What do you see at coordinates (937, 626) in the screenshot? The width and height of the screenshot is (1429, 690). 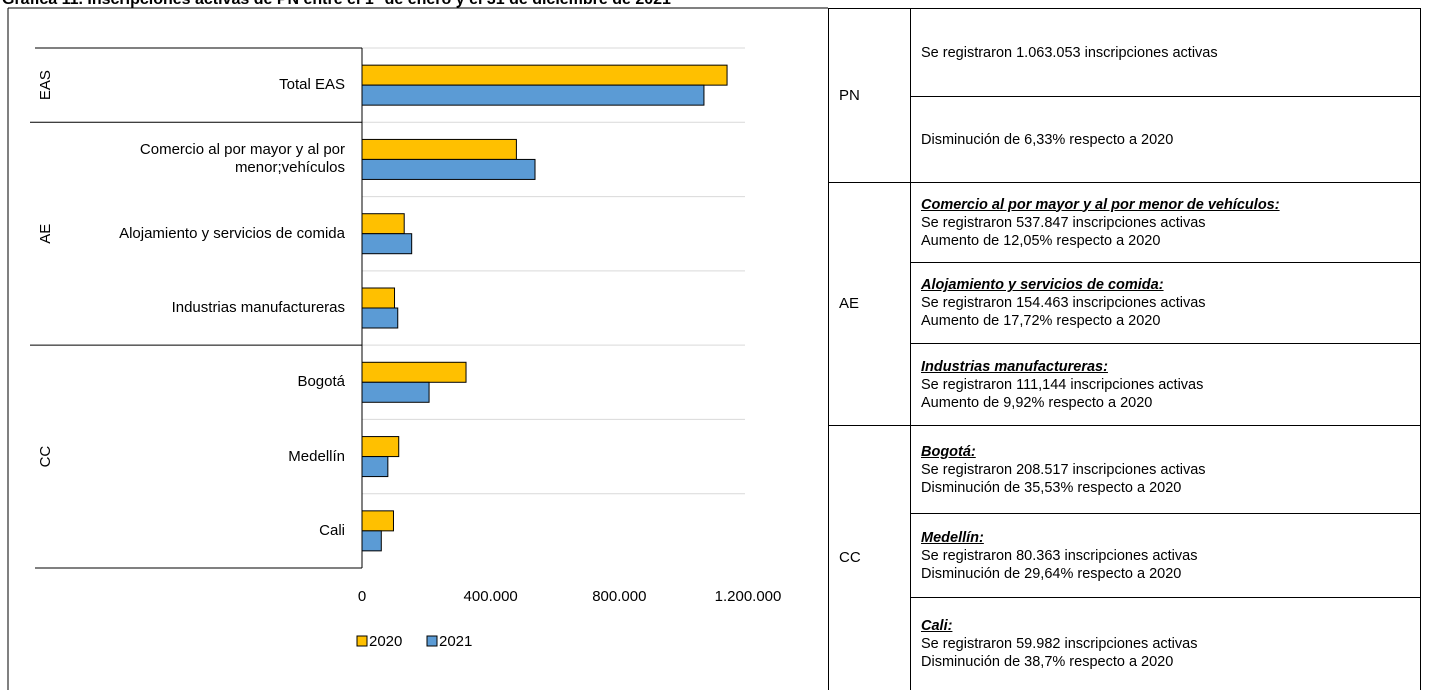 I see `cell-heading: Cali:` at bounding box center [937, 626].